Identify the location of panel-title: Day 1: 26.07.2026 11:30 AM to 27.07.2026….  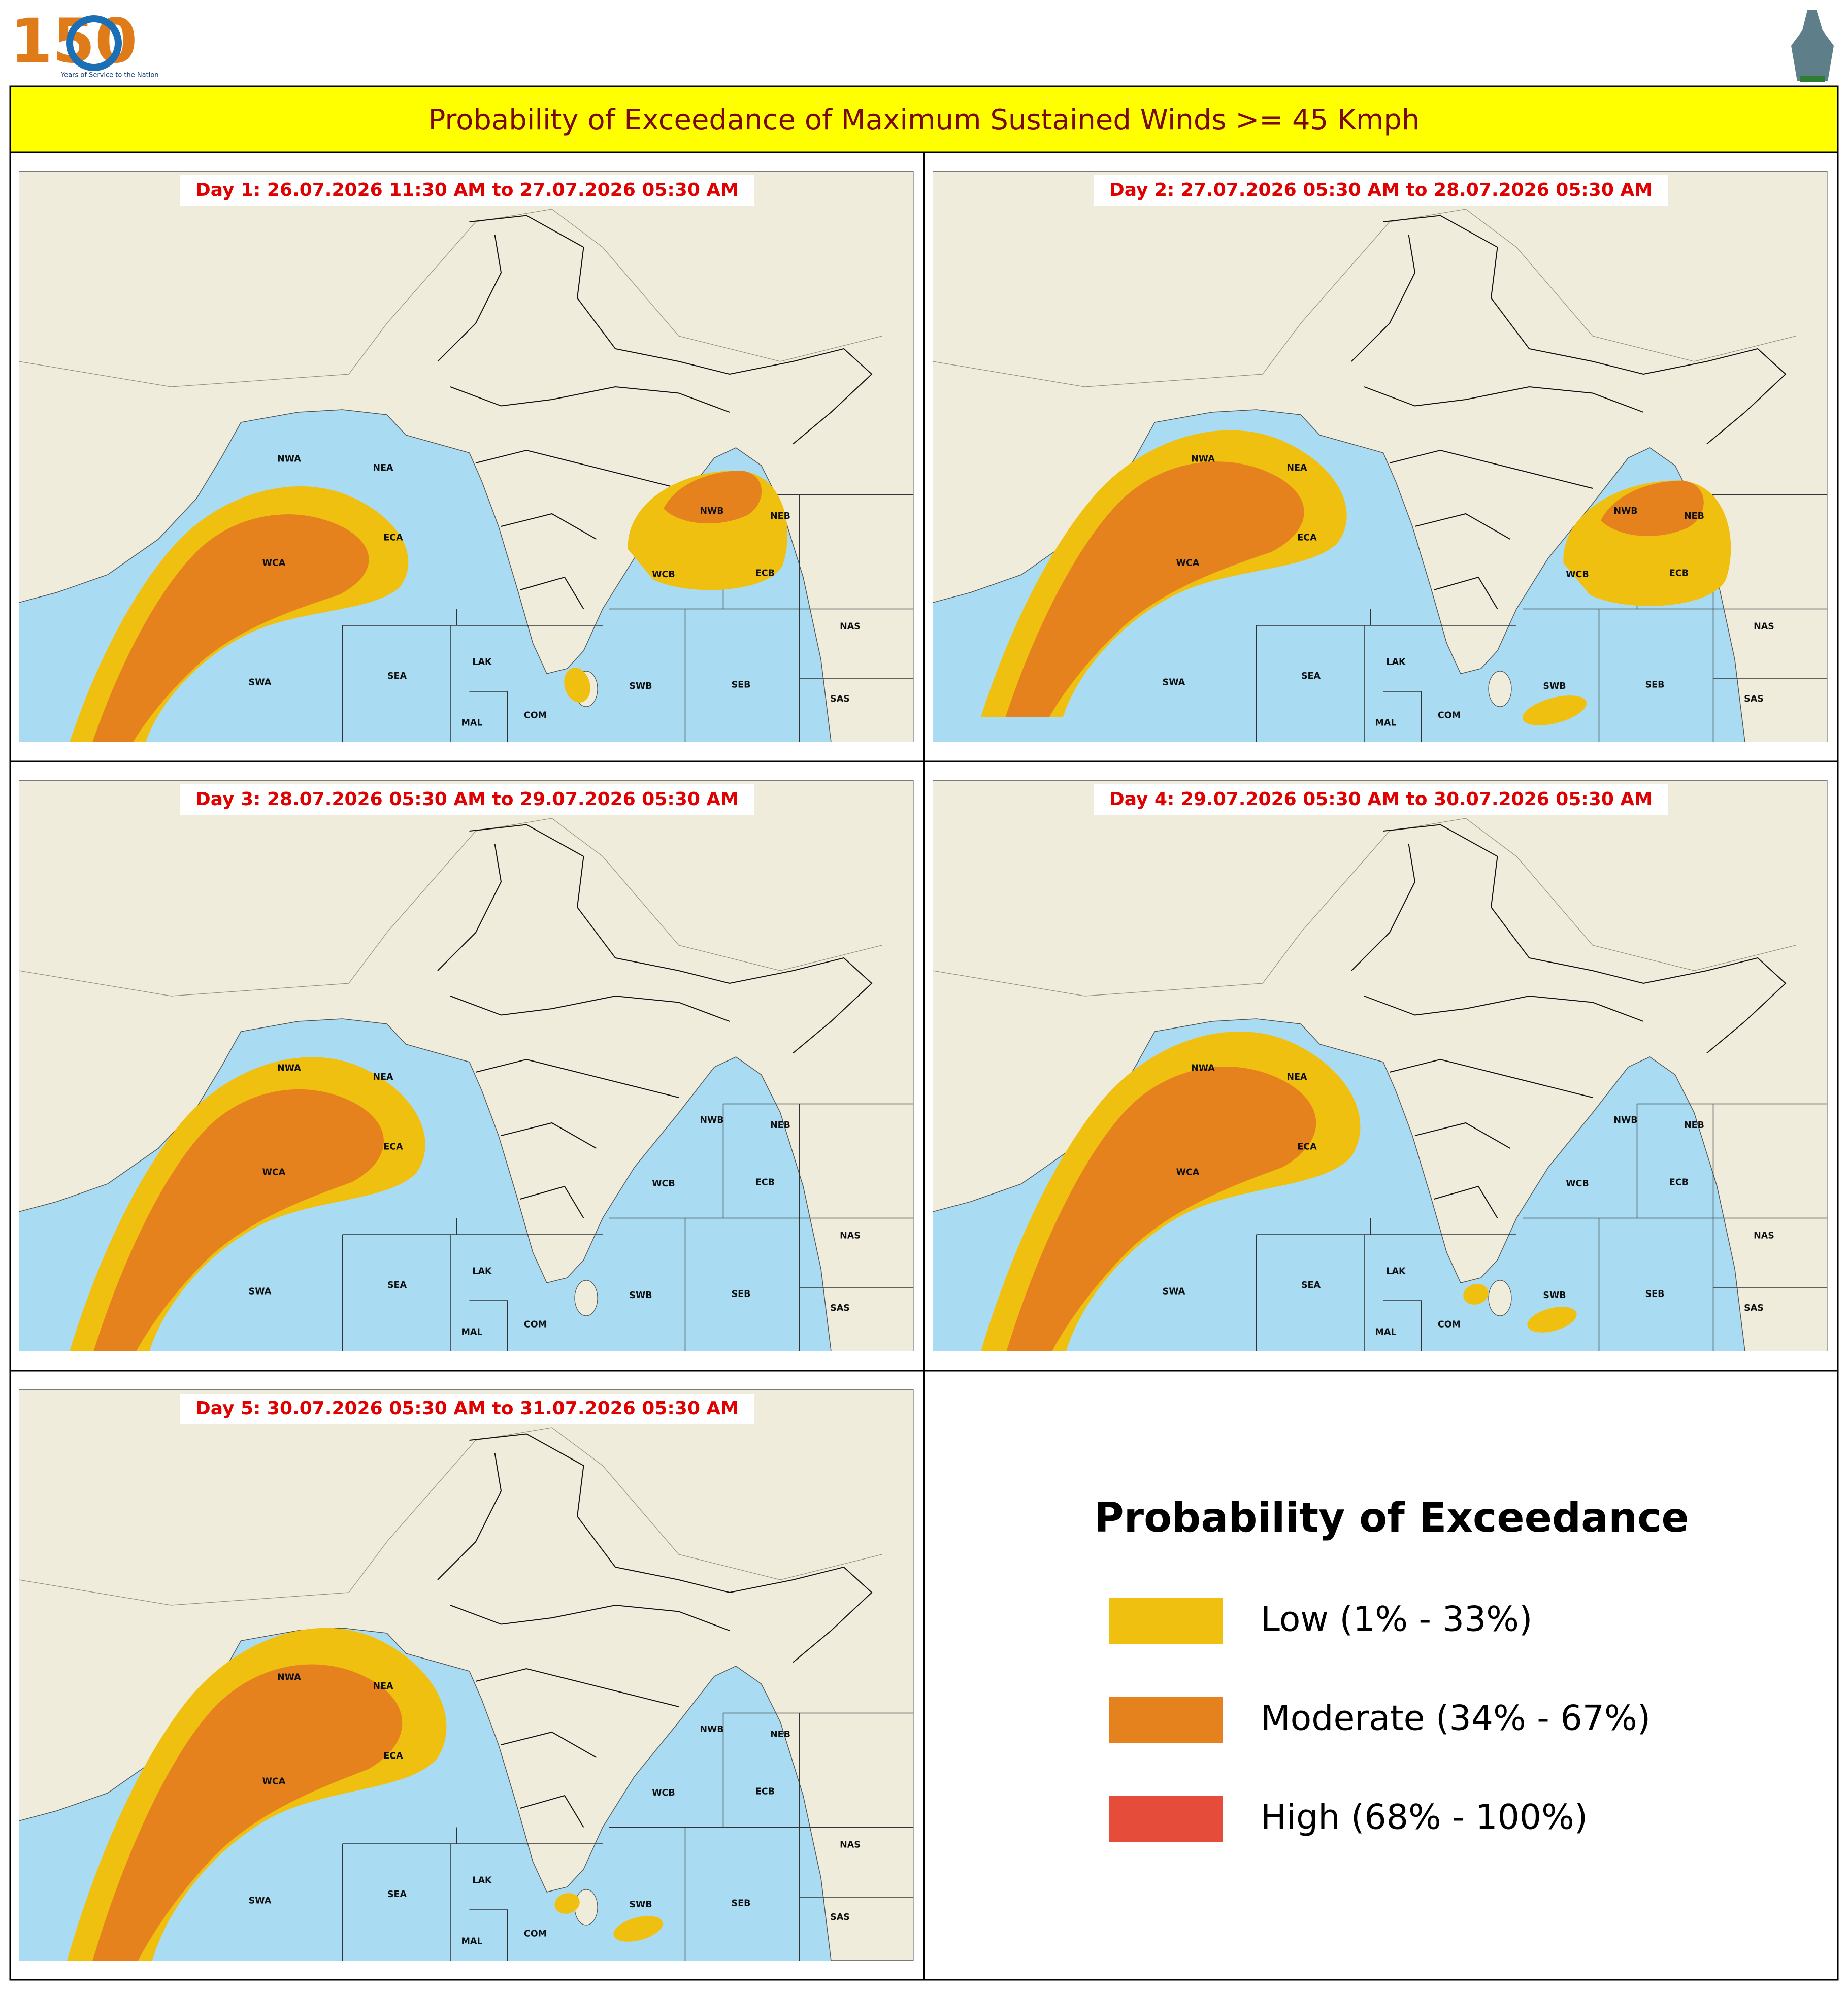
(467, 191).